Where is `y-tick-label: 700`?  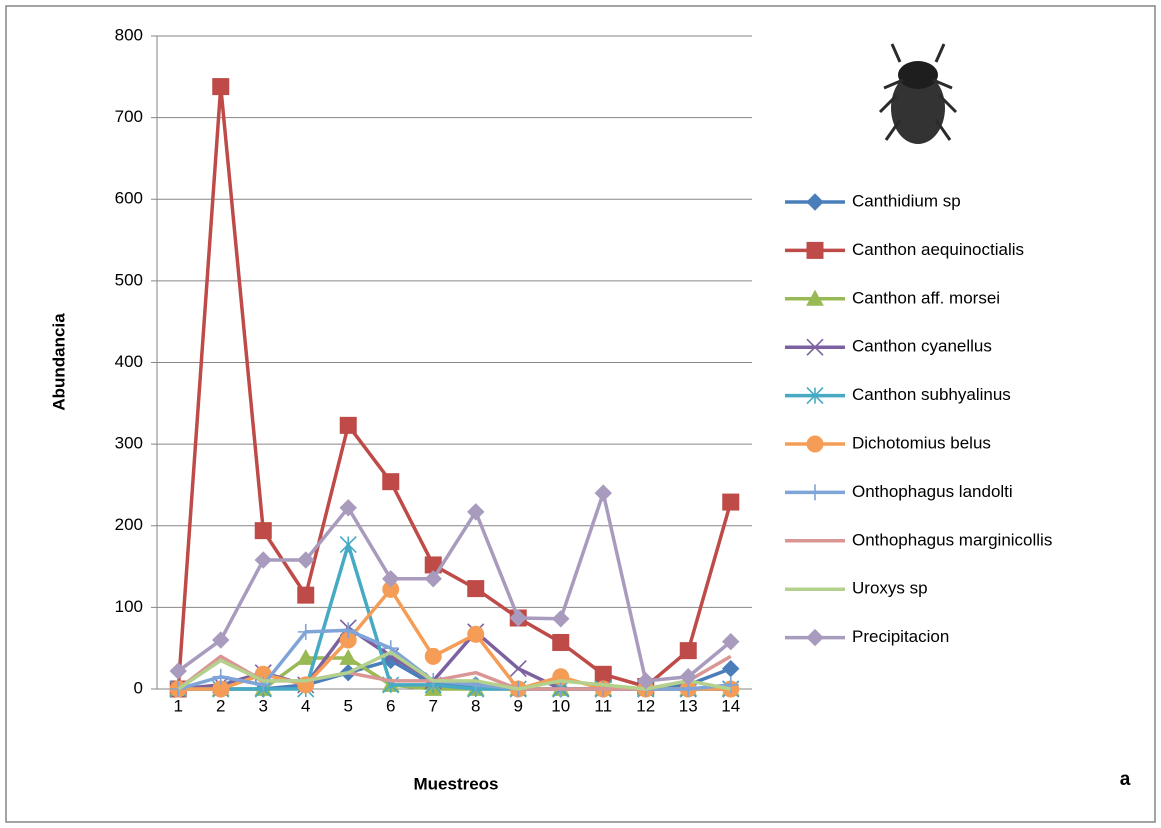 y-tick-label: 700 is located at coordinates (129, 116).